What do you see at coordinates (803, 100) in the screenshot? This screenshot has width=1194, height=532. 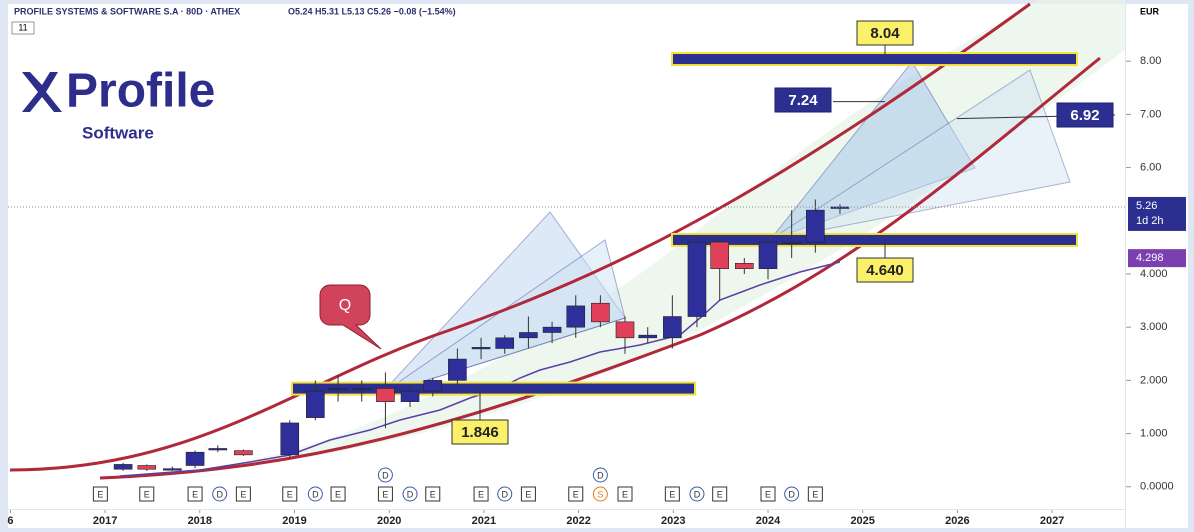 I see `level-label: 7.24` at bounding box center [803, 100].